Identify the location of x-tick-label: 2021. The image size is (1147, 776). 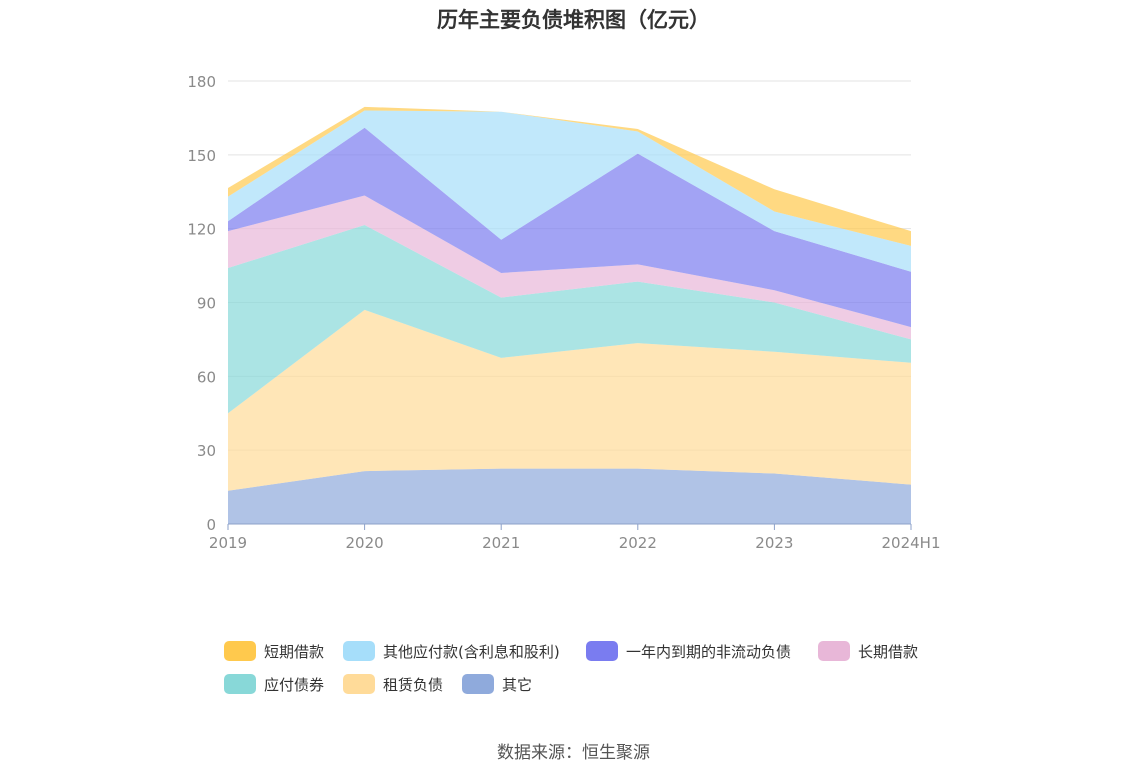
(501, 543).